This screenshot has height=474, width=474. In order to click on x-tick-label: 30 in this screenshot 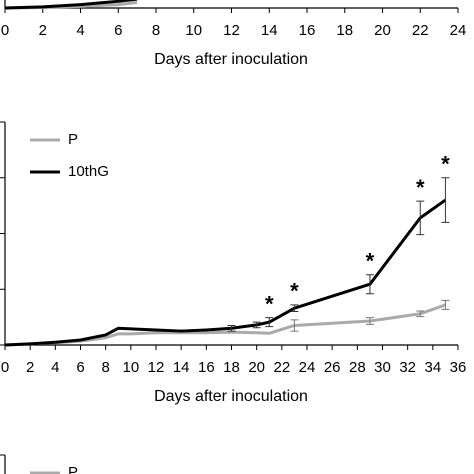, I will do `click(382, 367)`.